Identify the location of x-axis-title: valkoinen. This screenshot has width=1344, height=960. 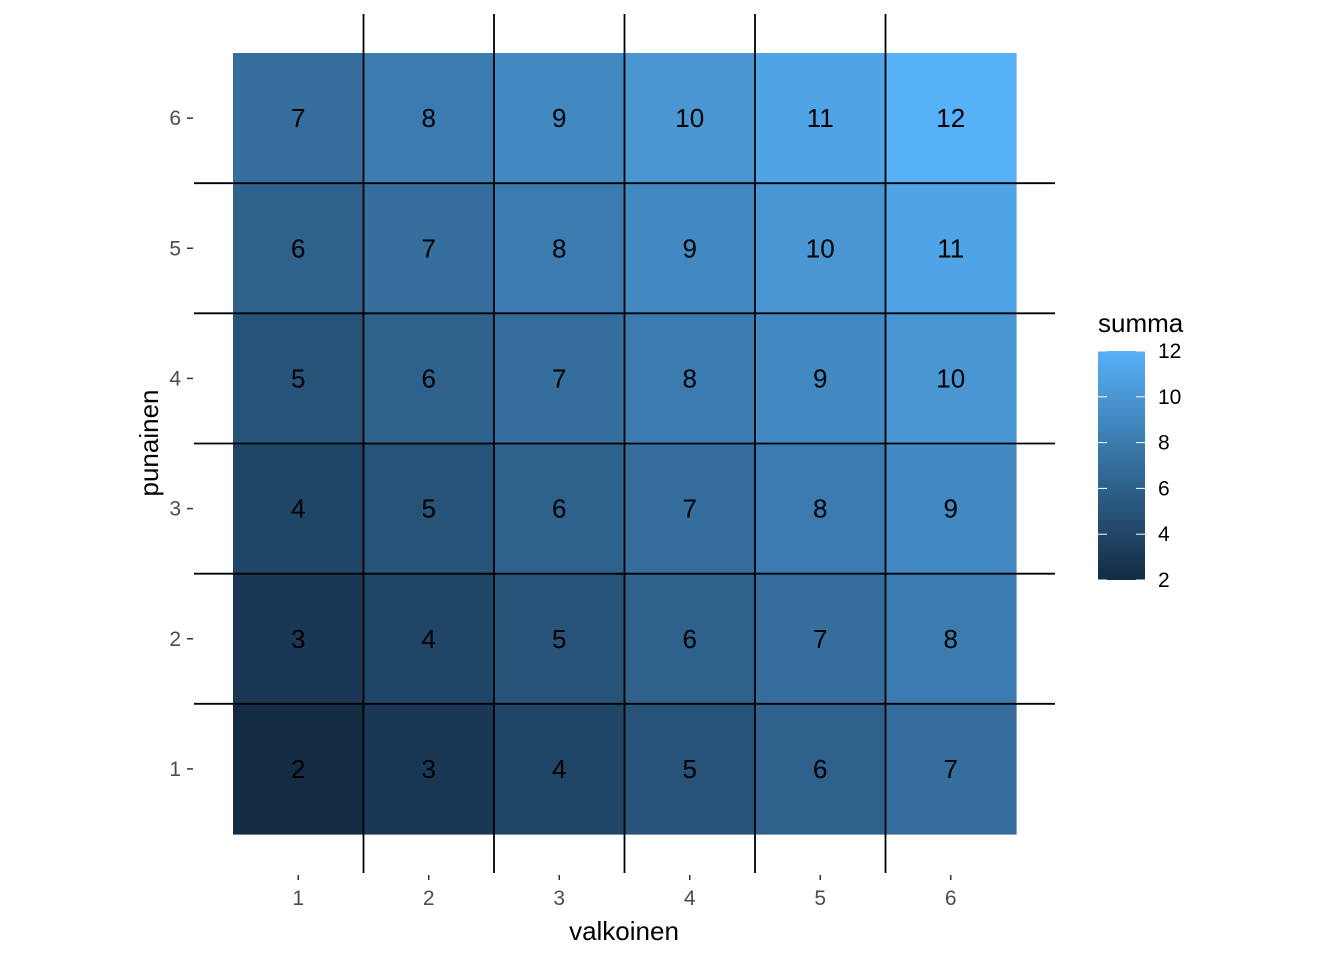
(624, 931).